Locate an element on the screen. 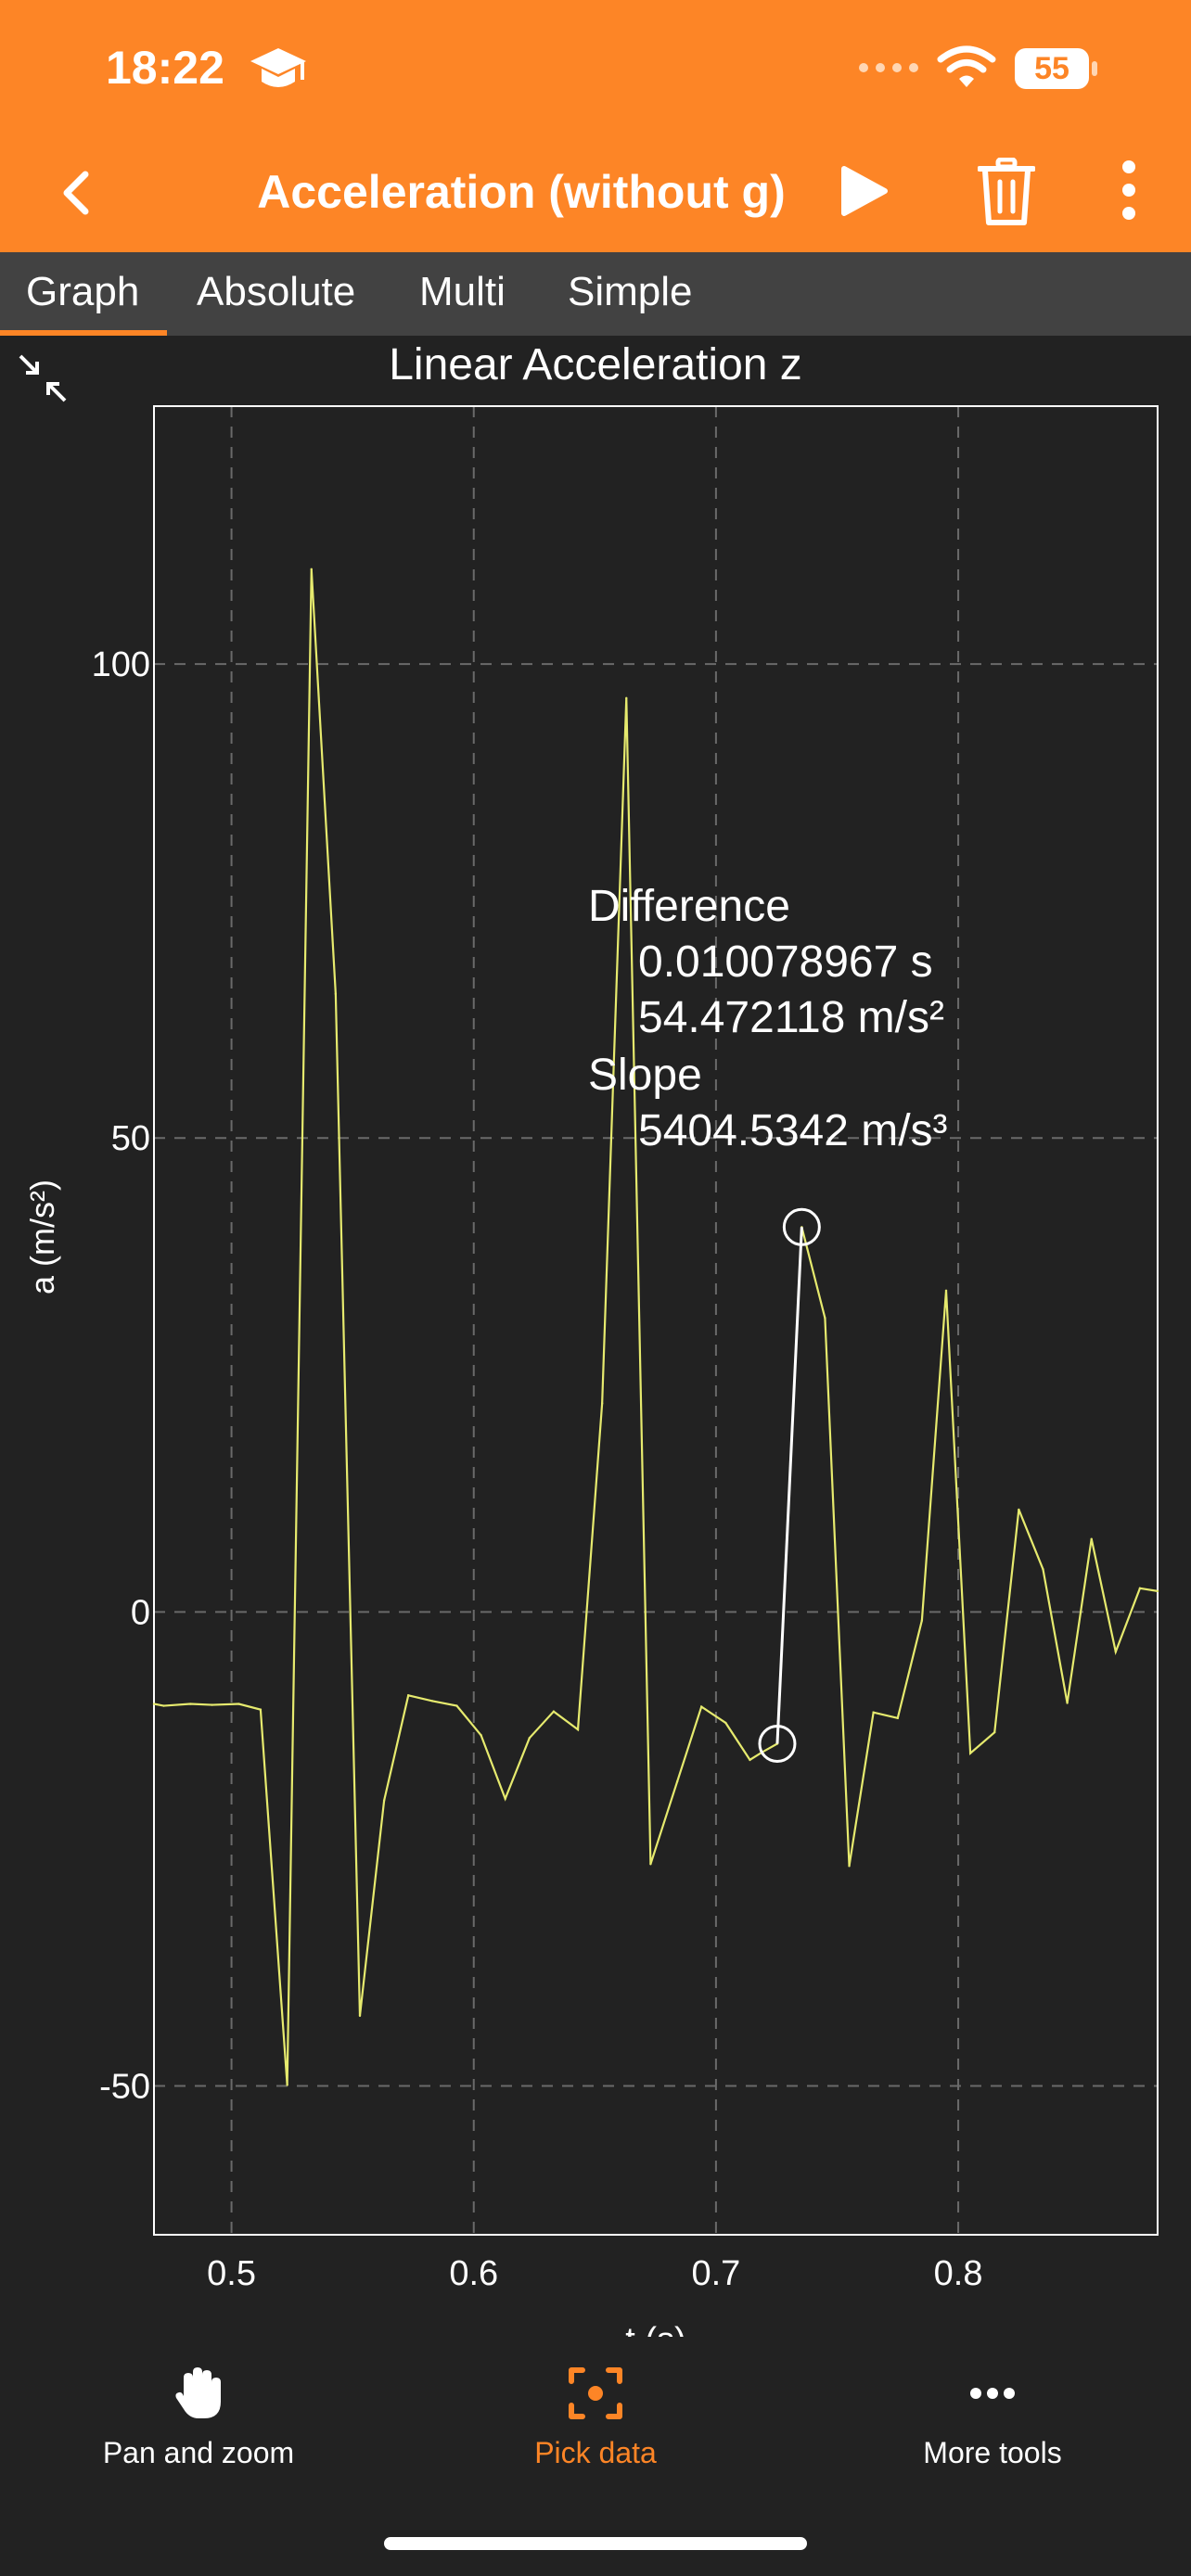 This screenshot has height=2576, width=1191. more-horizontal-icon is located at coordinates (992, 2393).